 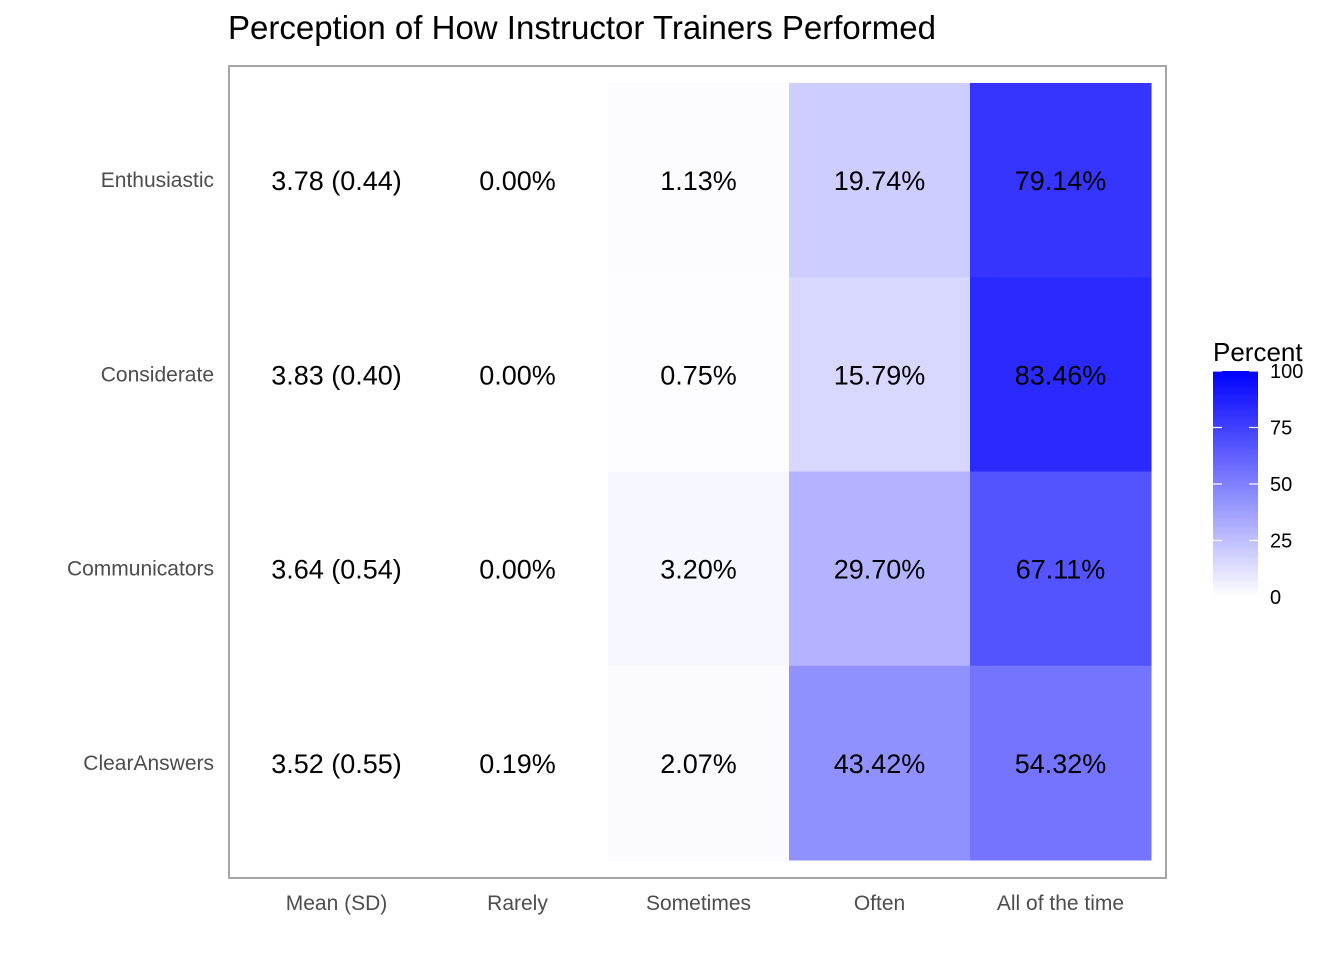 What do you see at coordinates (336, 375) in the screenshot?
I see `mean-sd-label-considerate: 3.83 (0.40)` at bounding box center [336, 375].